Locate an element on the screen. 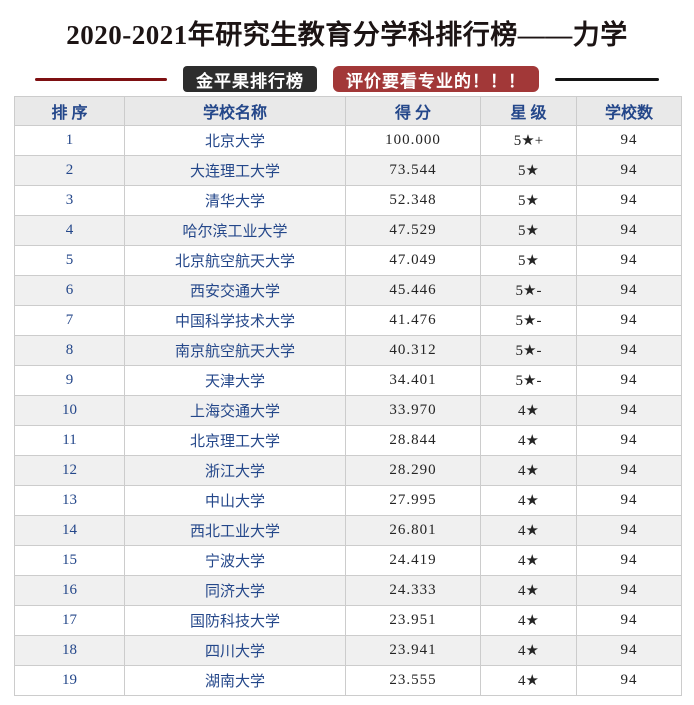  header-school: 学校名称 is located at coordinates (235, 111).